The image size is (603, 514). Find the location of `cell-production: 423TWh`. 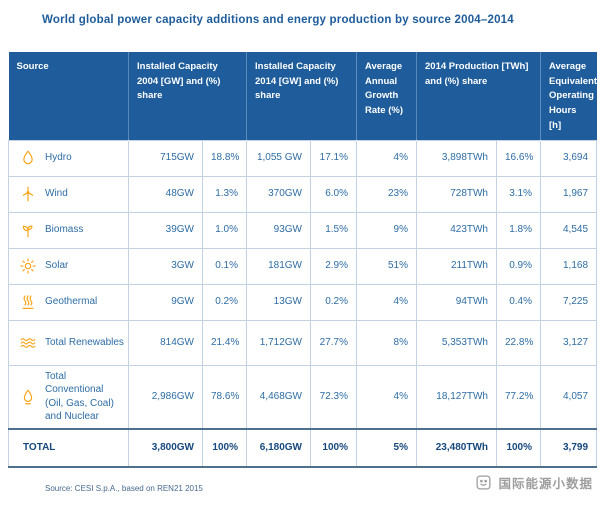

cell-production: 423TWh is located at coordinates (456, 230).